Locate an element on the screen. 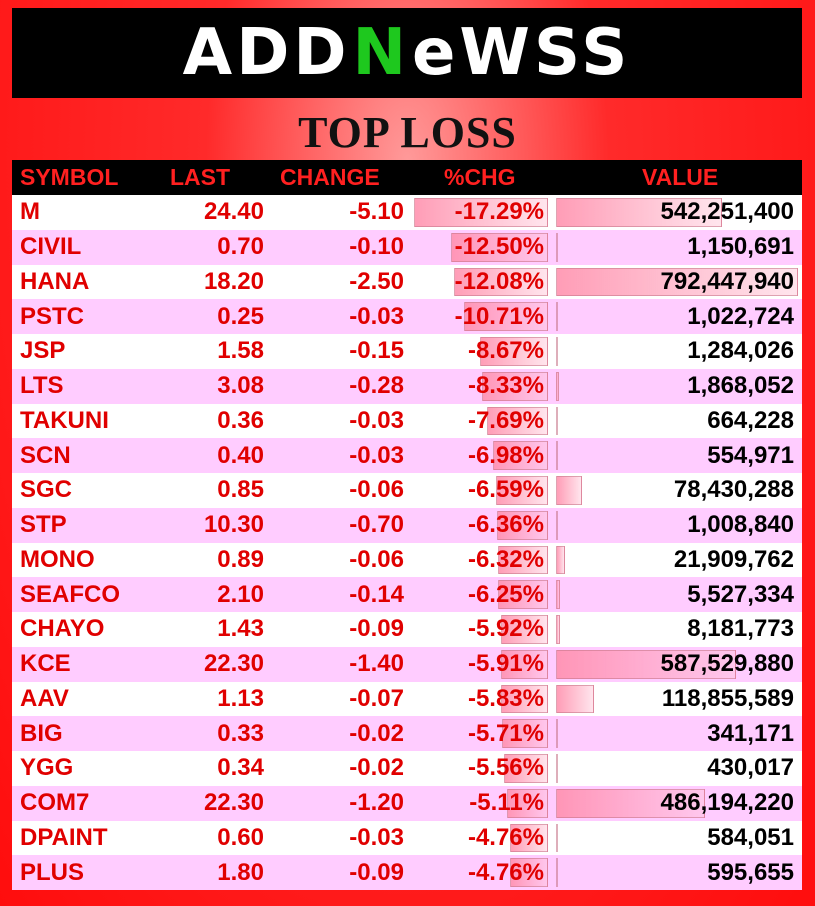 The width and height of the screenshot is (815, 906). change-cell-text: -0.10 is located at coordinates (376, 247).